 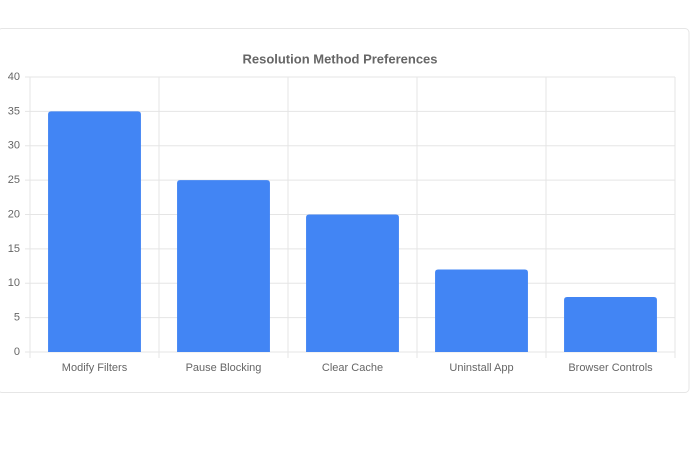 I want to click on x-tick-label: Browser Controls, so click(x=610, y=368).